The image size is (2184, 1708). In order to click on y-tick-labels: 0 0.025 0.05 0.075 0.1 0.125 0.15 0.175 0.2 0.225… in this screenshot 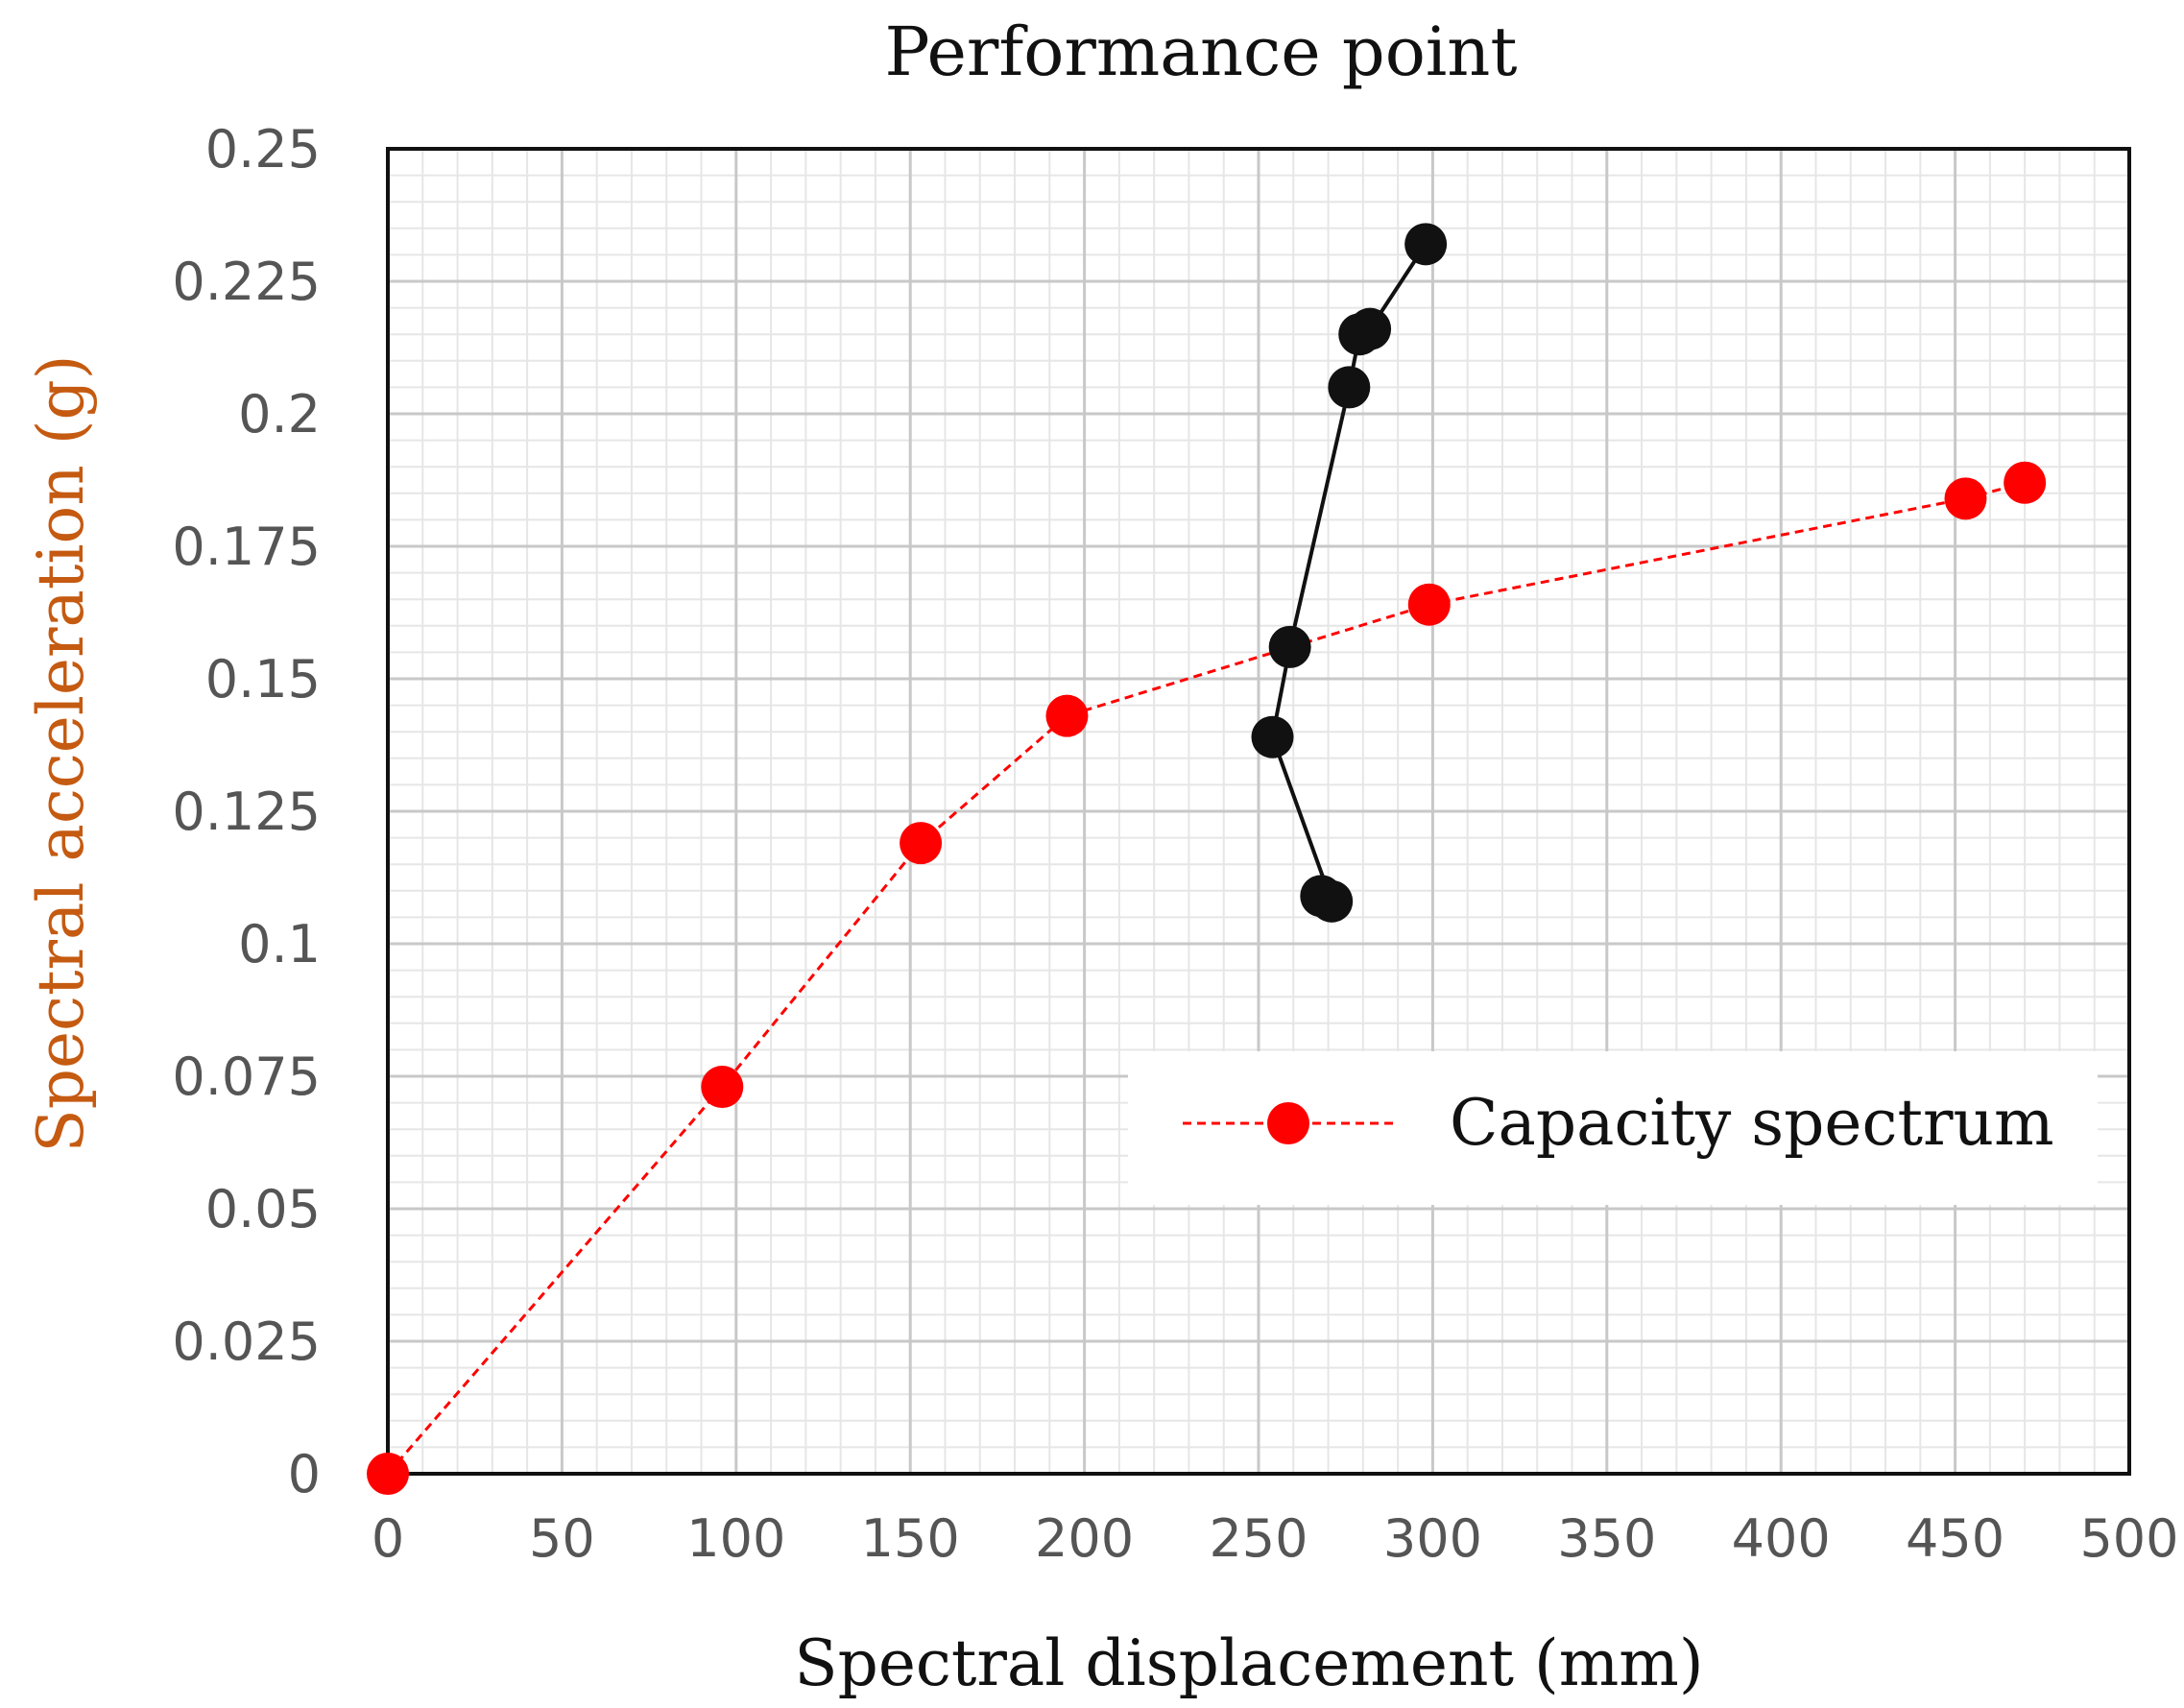, I will do `click(247, 811)`.